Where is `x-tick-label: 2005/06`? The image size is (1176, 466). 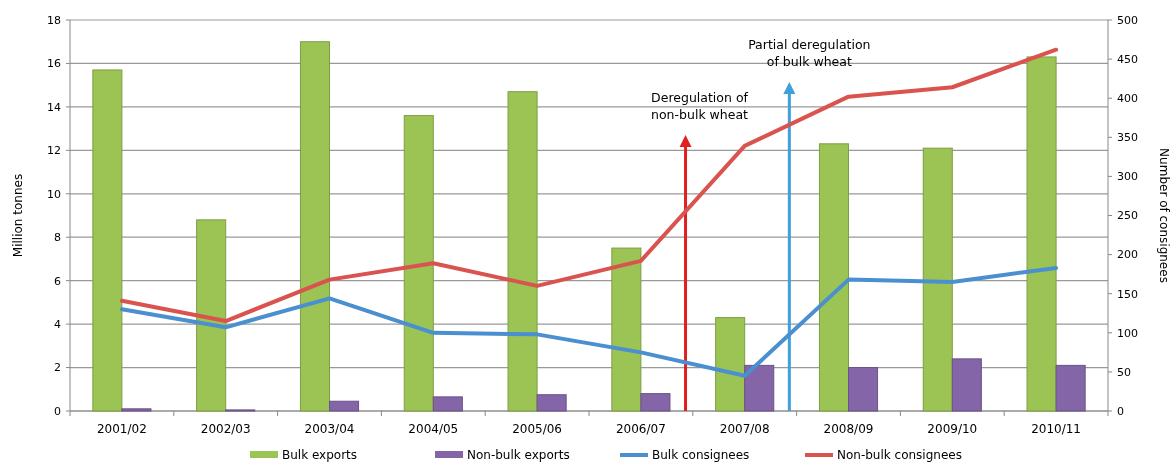
x-tick-label: 2005/06 is located at coordinates (537, 429).